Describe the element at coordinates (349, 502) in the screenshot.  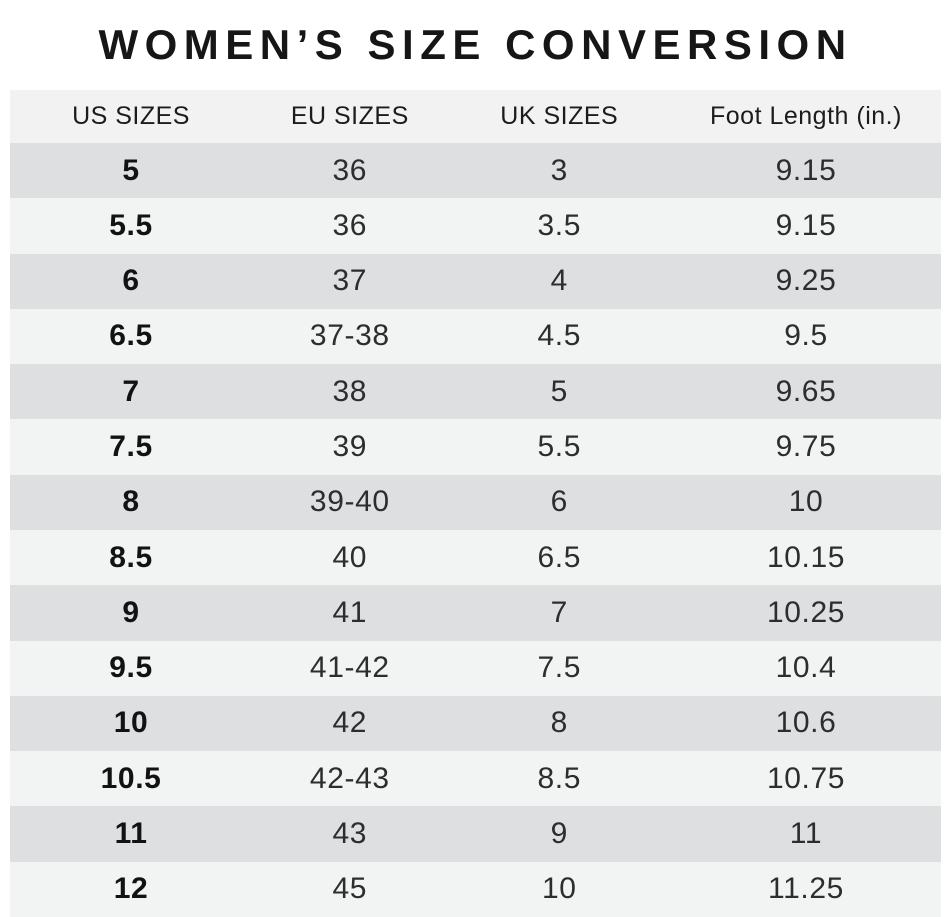
I see `table-cell: 39-40` at that location.